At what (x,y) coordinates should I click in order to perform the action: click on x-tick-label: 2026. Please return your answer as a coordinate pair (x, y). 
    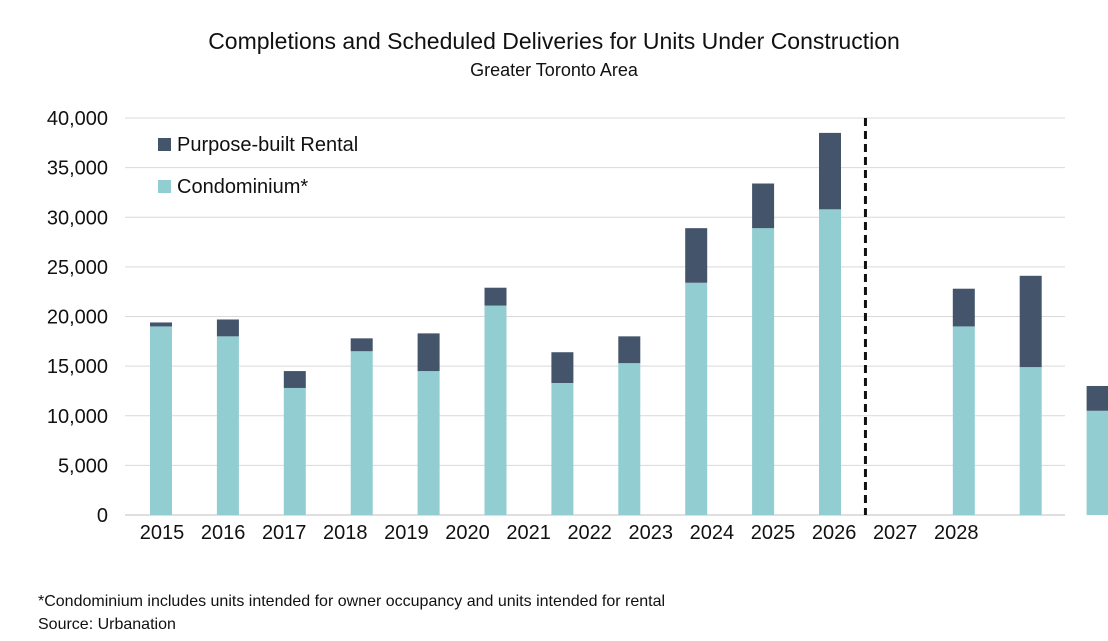
    Looking at the image, I should click on (834, 533).